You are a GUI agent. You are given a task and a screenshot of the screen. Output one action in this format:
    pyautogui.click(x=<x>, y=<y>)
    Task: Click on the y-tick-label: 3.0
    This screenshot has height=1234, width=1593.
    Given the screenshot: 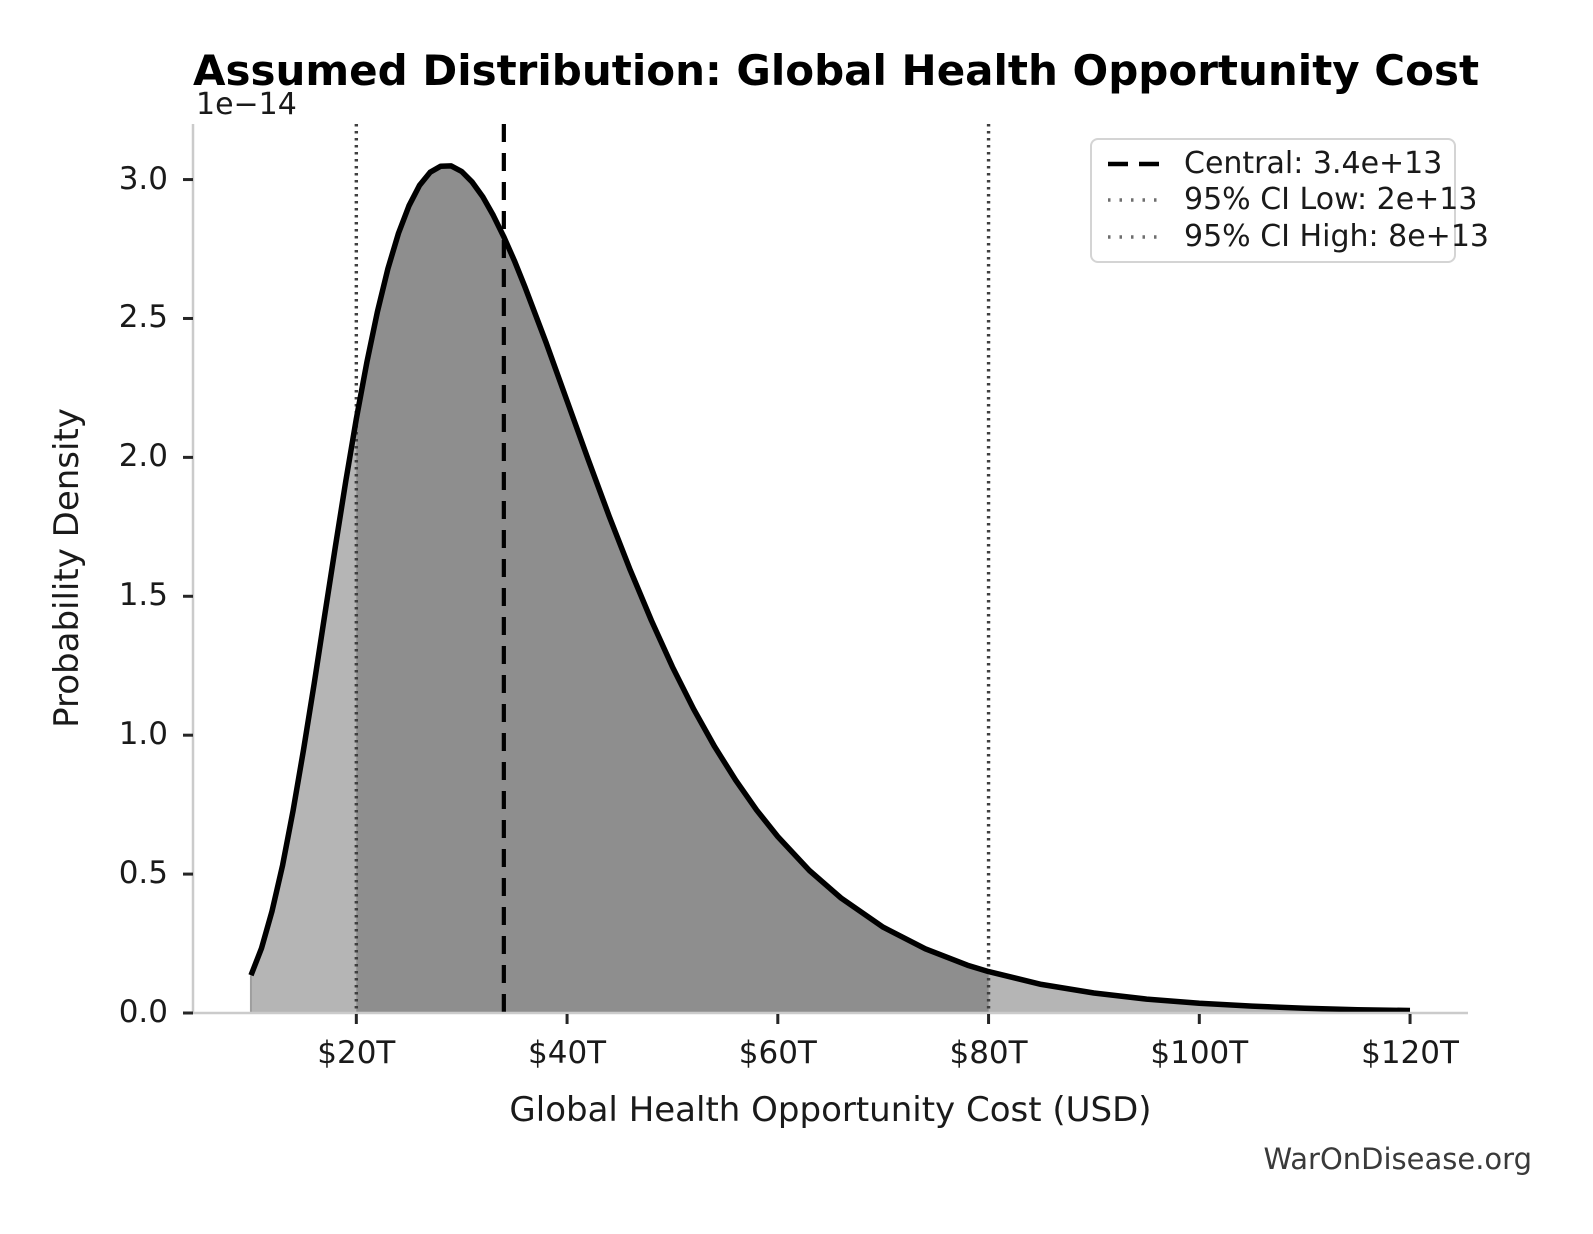 What is the action you would take?
    pyautogui.click(x=143, y=178)
    